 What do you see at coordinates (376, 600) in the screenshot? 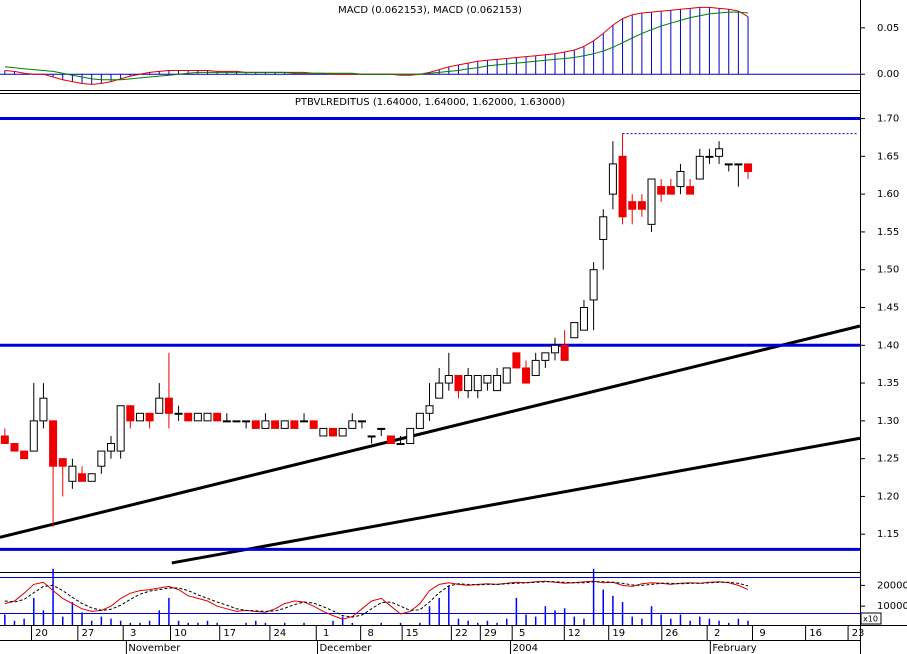
I see `stochastic-line` at bounding box center [376, 600].